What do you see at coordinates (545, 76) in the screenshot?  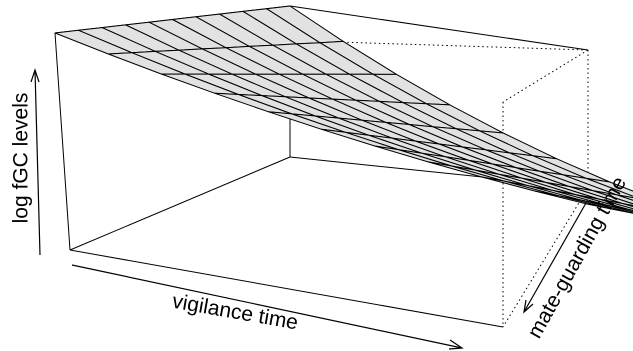 I see `box-edge-right-top` at bounding box center [545, 76].